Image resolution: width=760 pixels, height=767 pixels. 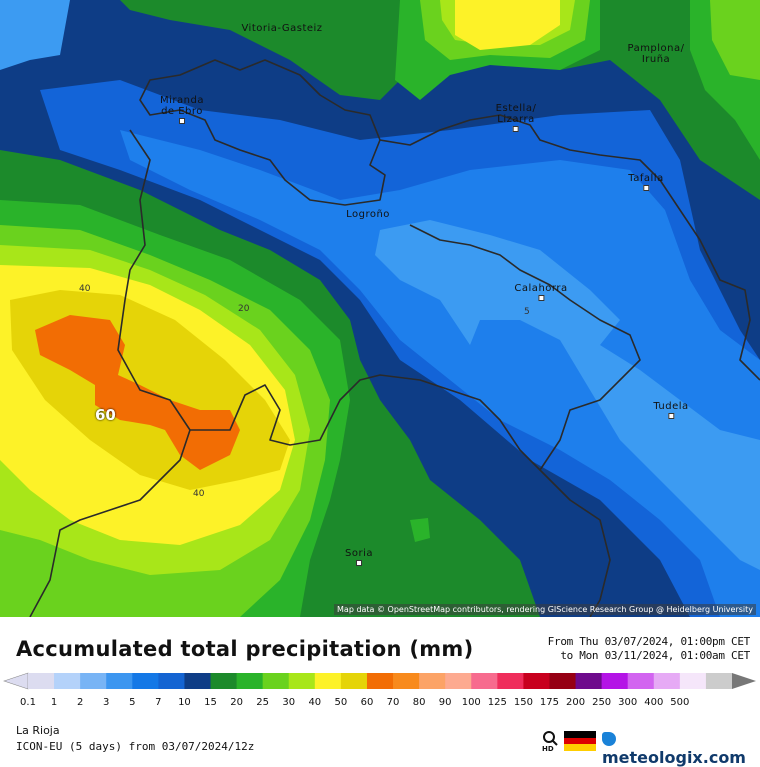 I want to click on brand-name: meteologix.com, so click(x=674, y=757).